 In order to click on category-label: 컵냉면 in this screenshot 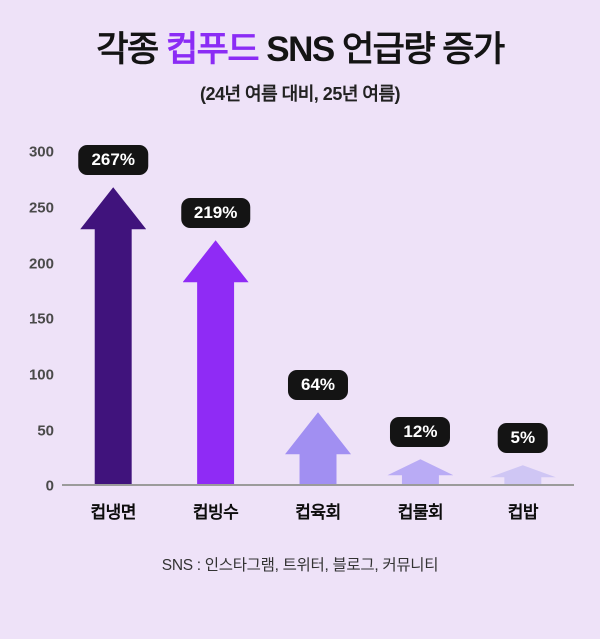, I will do `click(113, 513)`.